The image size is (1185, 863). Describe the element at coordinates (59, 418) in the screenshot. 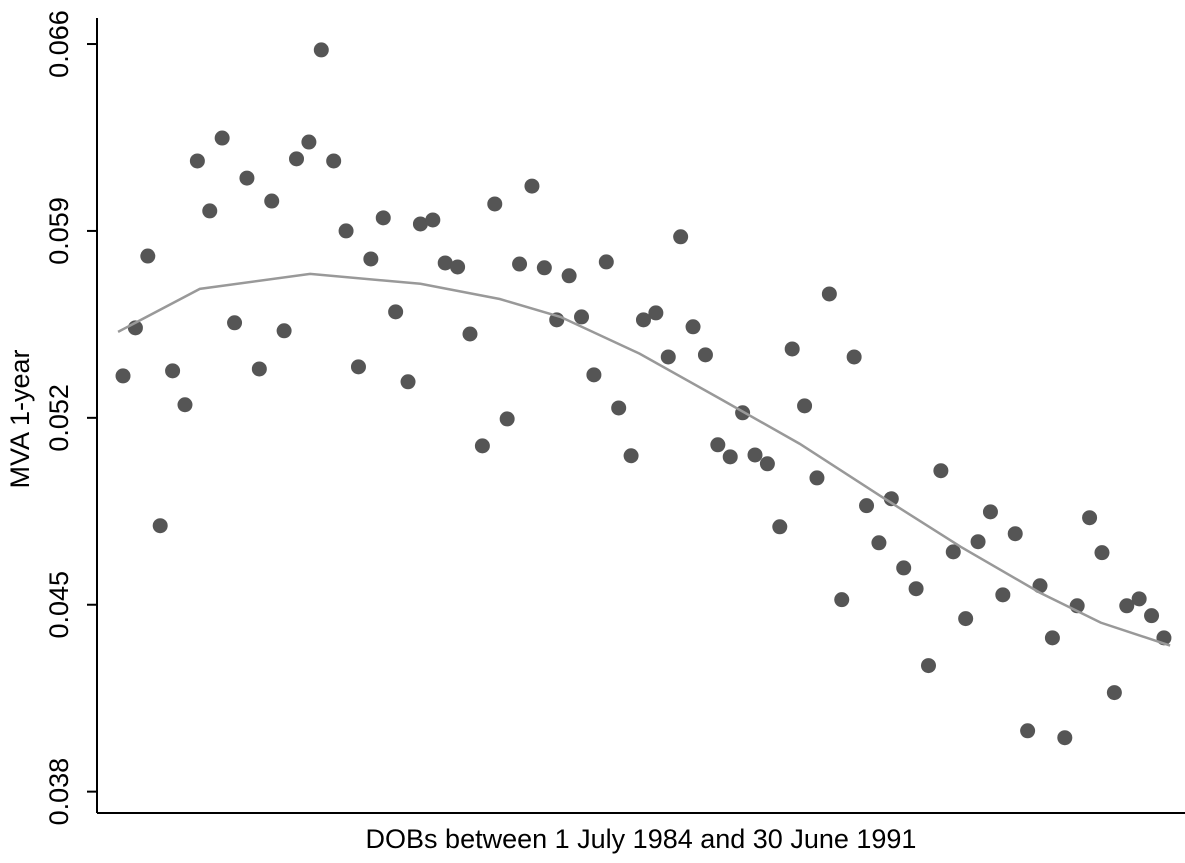

I see `y-tick-label: 0.052` at that location.